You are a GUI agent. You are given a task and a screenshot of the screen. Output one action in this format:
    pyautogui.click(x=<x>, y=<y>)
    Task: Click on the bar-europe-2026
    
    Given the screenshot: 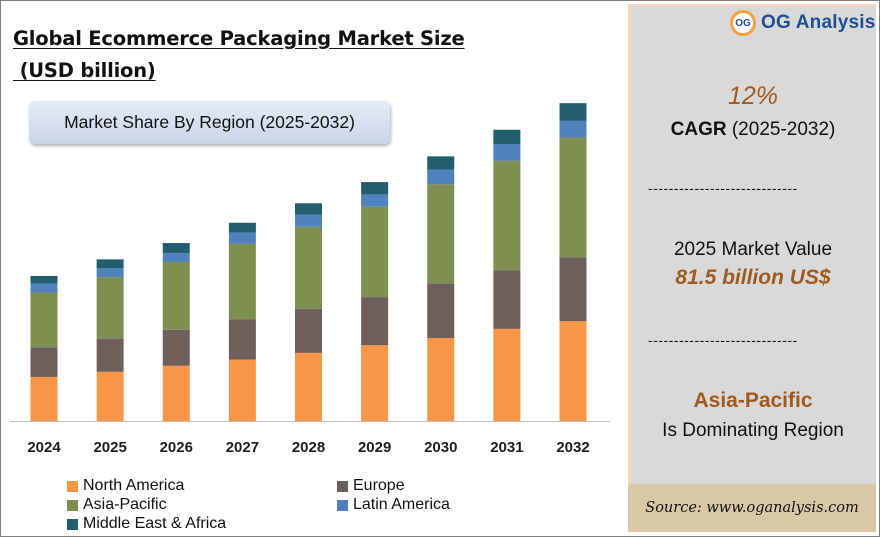 What is the action you would take?
    pyautogui.click(x=176, y=347)
    